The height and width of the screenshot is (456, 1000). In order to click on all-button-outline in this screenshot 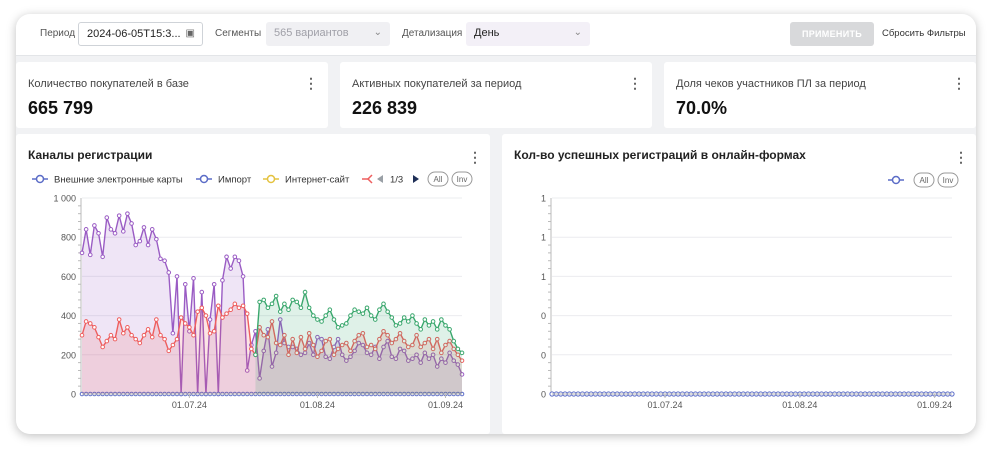, I will do `click(924, 180)`.